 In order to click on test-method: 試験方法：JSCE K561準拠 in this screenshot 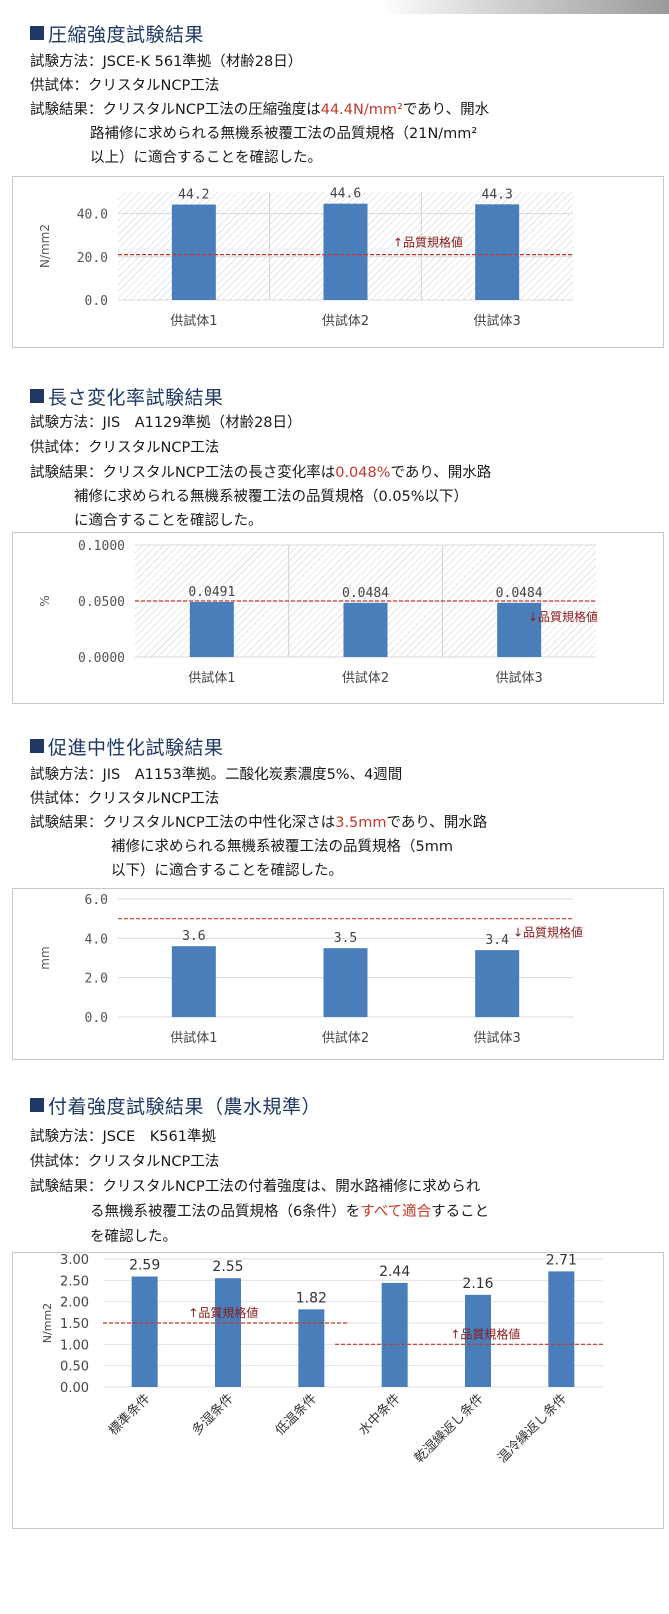, I will do `click(123, 1135)`.